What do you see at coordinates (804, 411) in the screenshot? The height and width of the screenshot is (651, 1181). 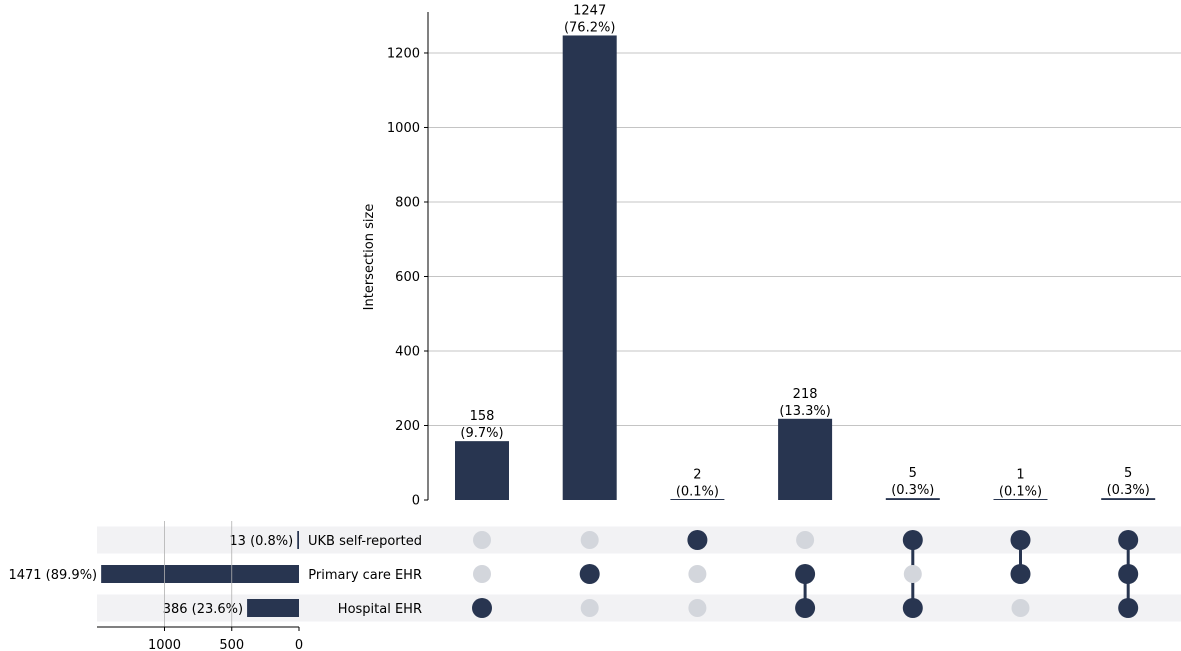 I see `bar-percent-label: (13.3%)` at bounding box center [804, 411].